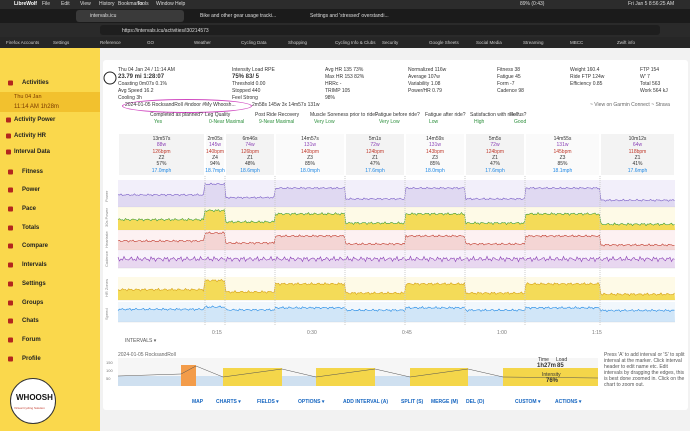  What do you see at coordinates (143, 4) in the screenshot?
I see `menu-item: Tools` at bounding box center [143, 4].